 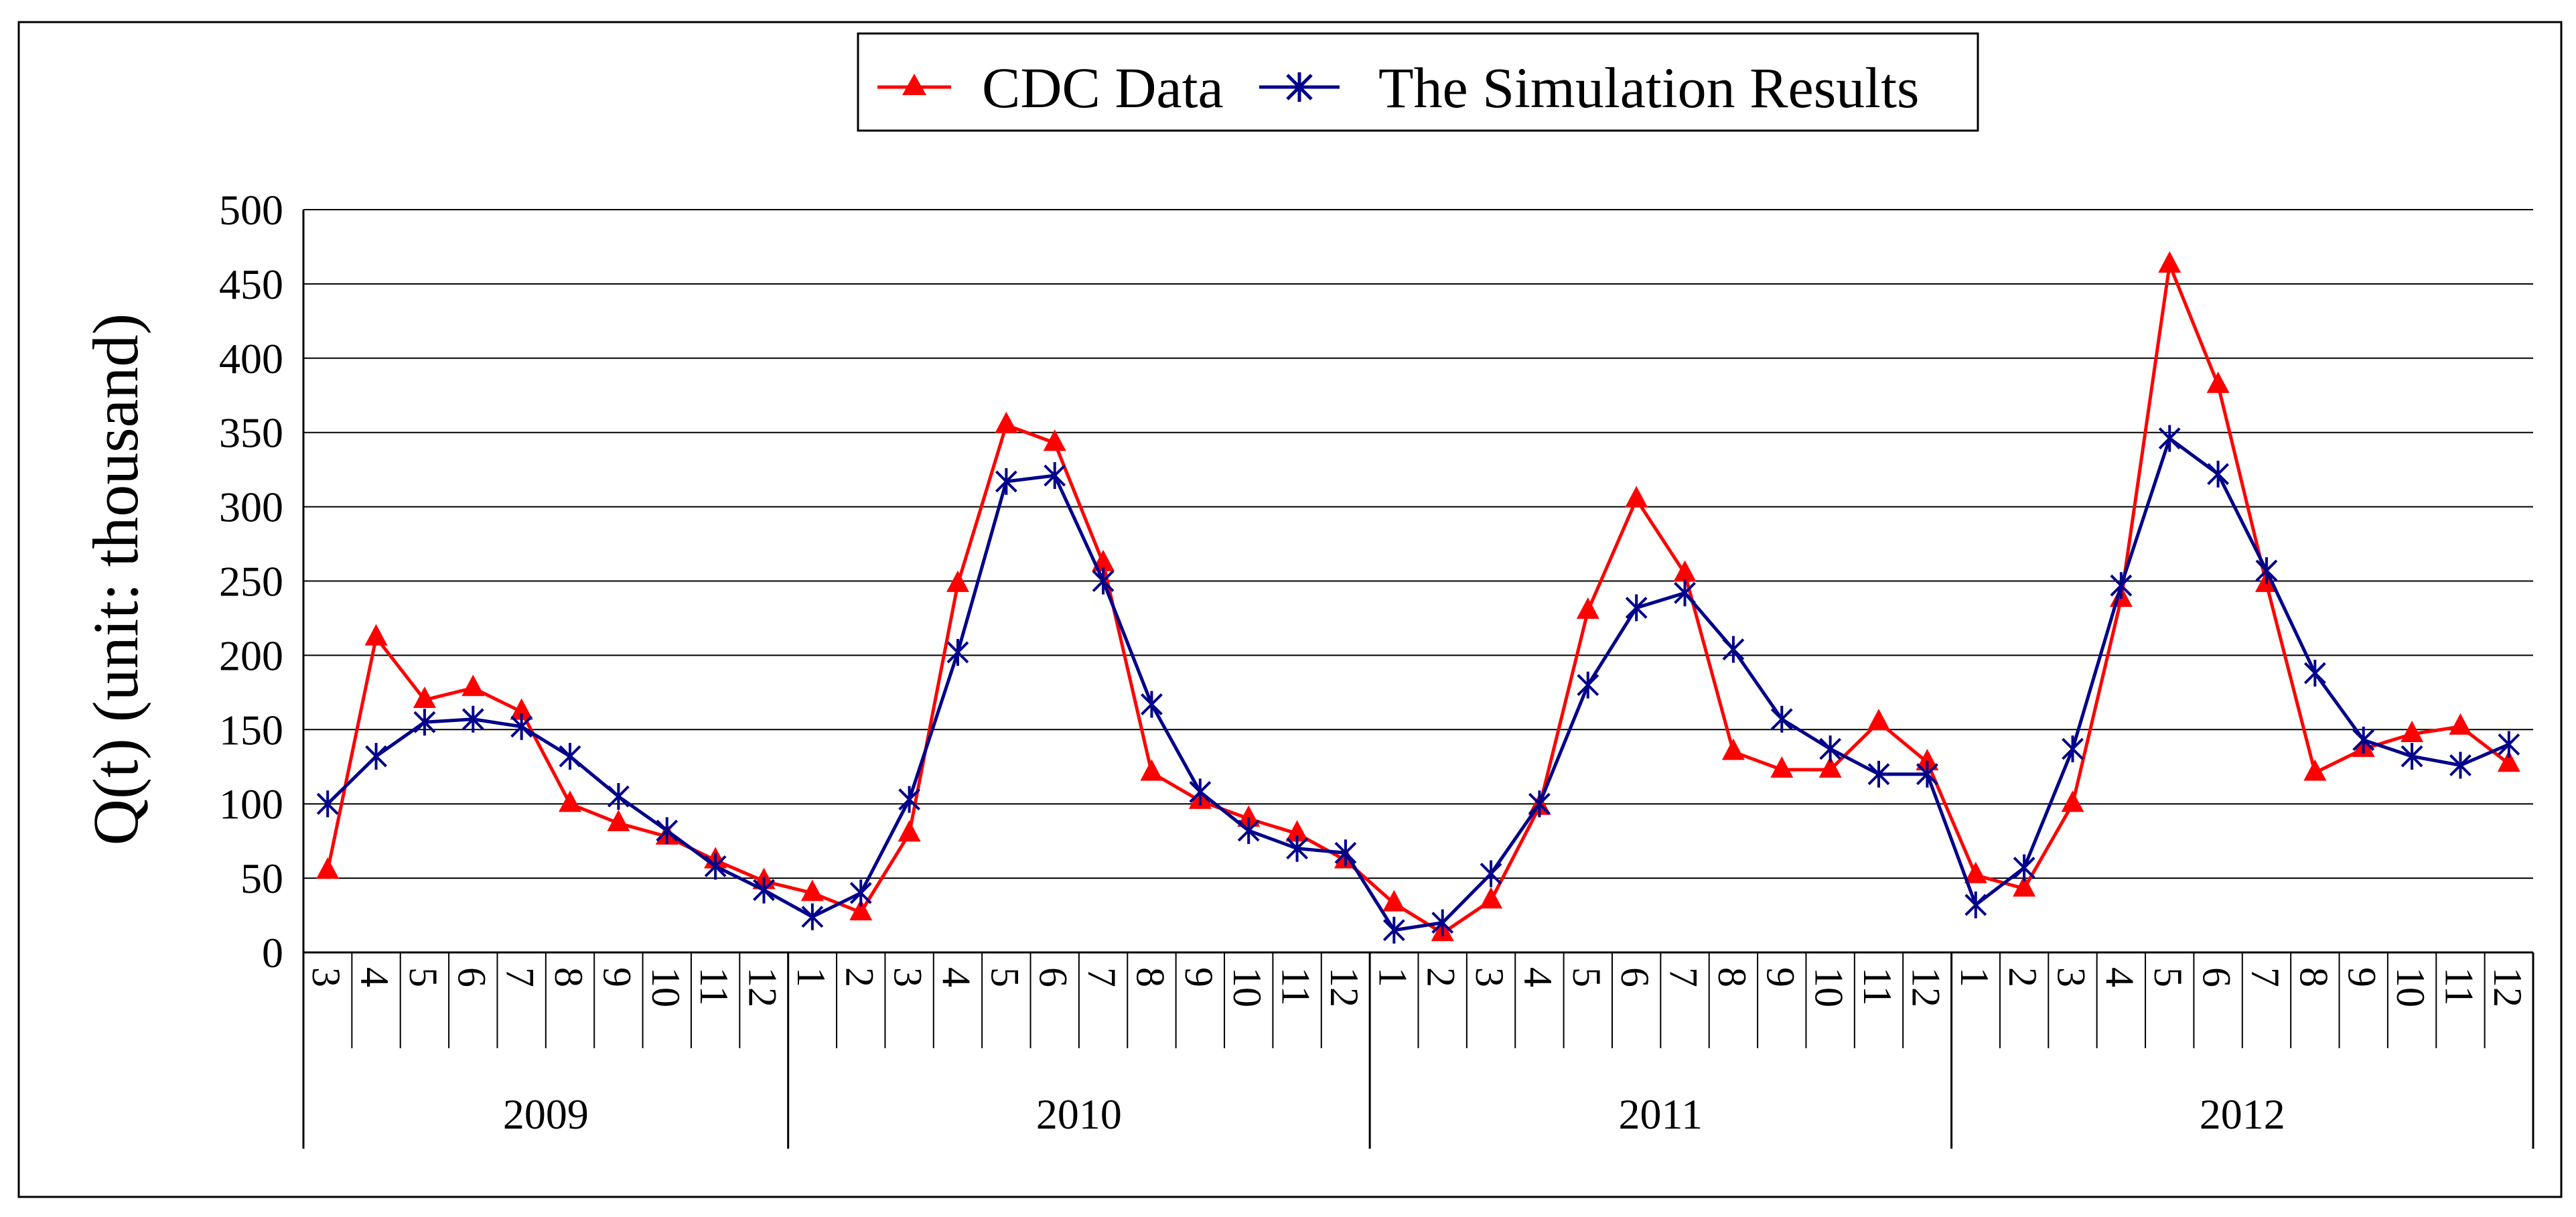 I want to click on x-month-label: 3, so click(x=2071, y=977).